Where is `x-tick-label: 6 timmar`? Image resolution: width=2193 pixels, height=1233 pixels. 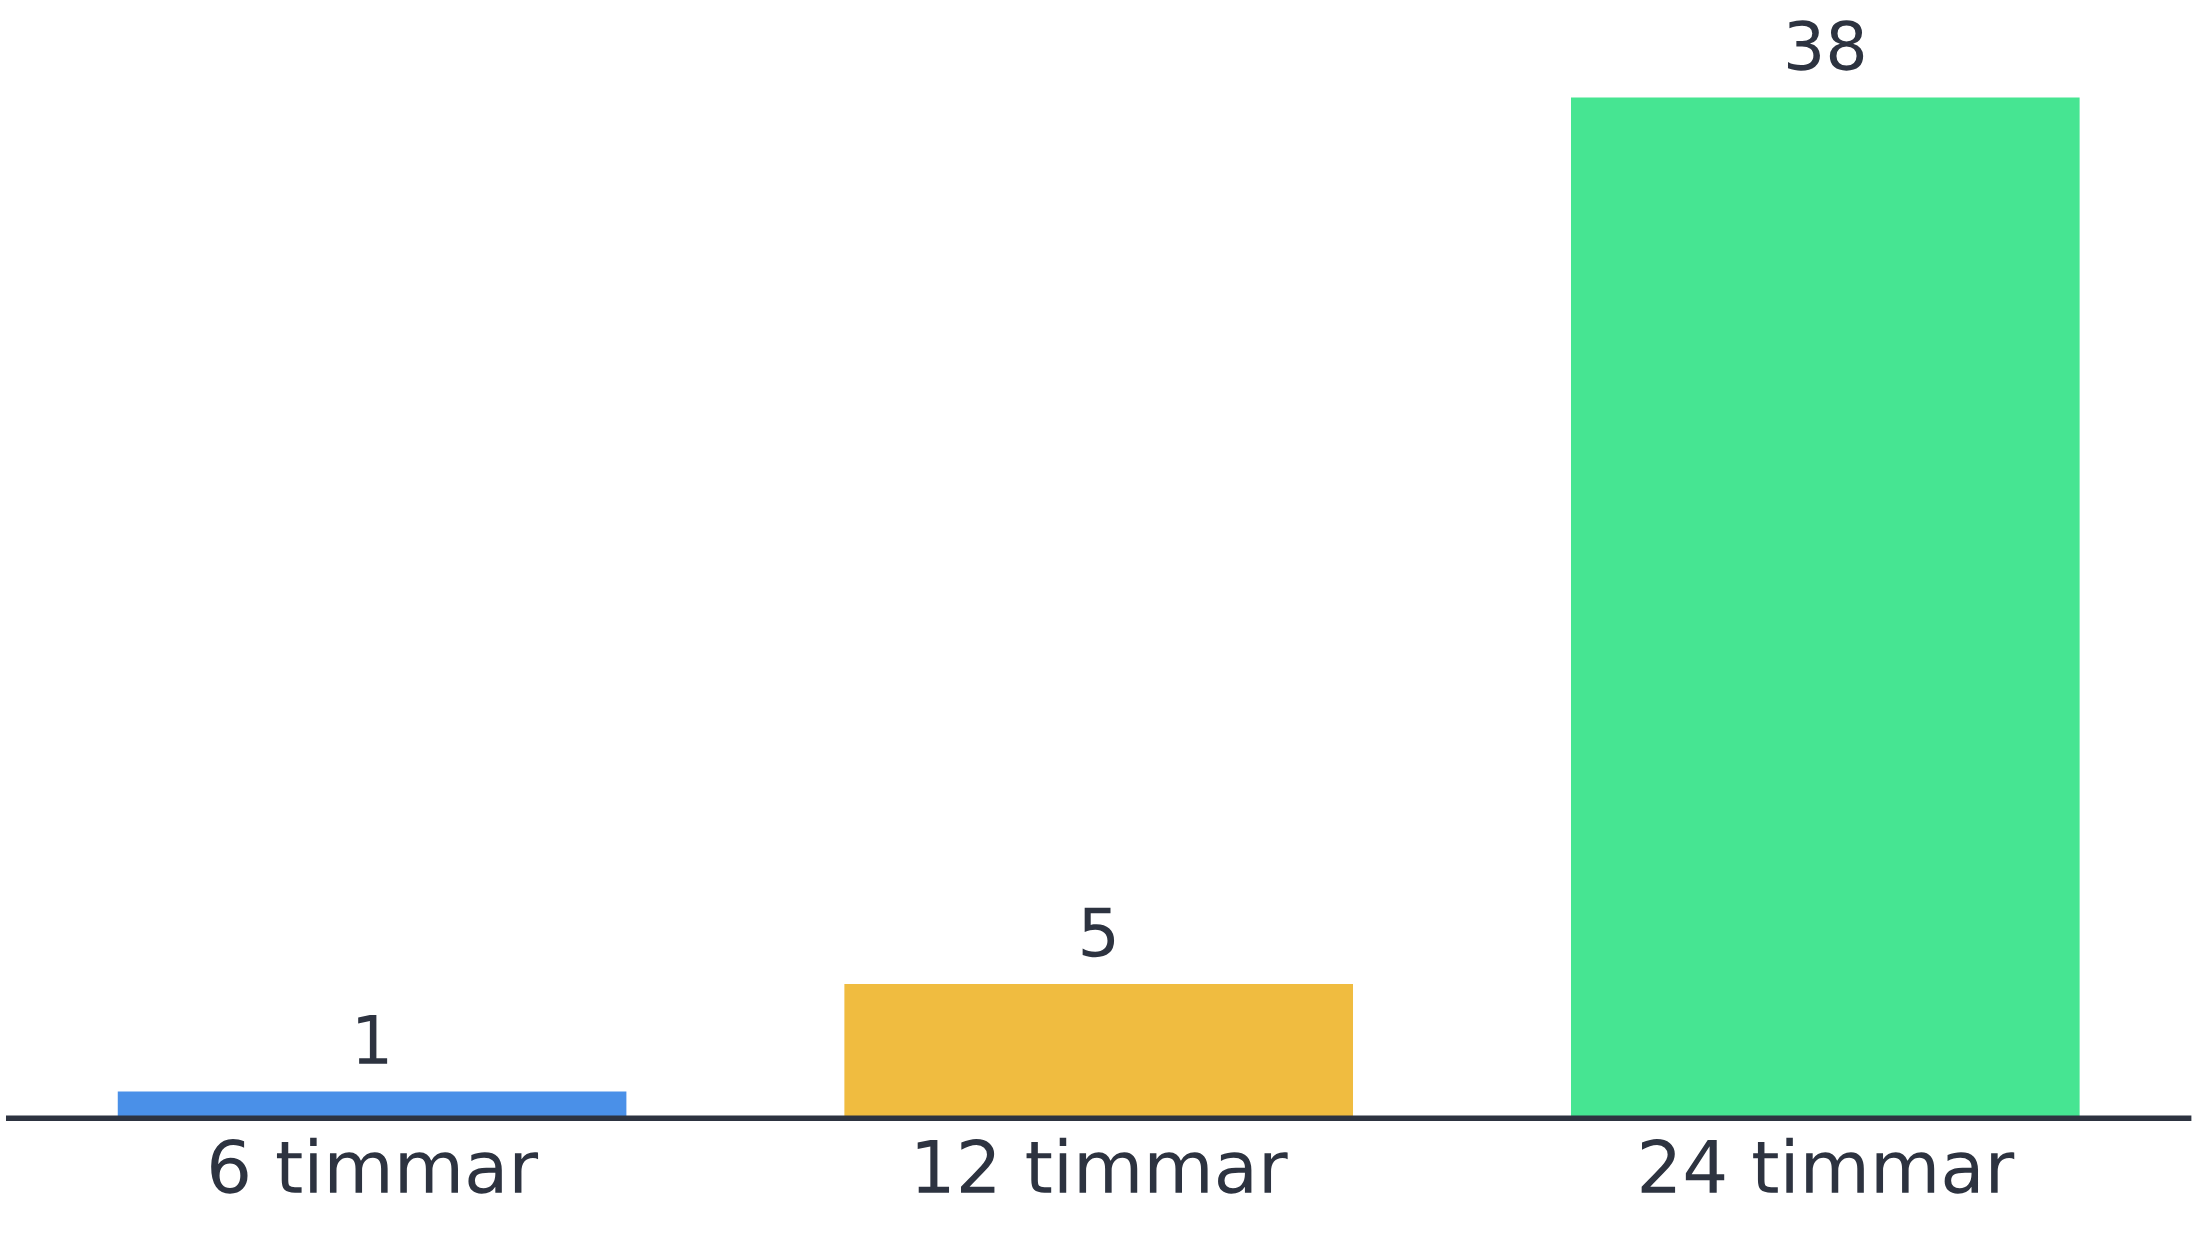
x-tick-label: 6 timmar is located at coordinates (375, 1165).